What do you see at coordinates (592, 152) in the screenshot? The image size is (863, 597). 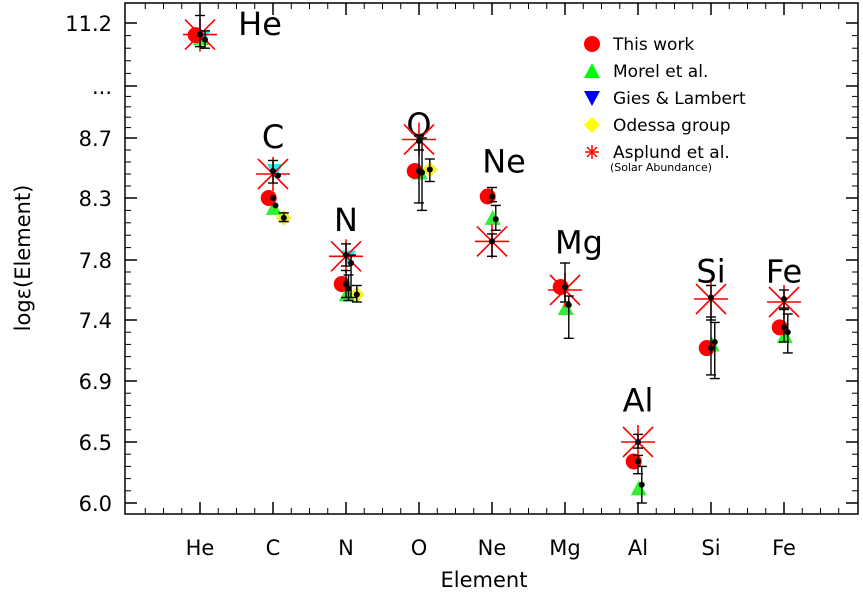 I see `legend-asterisk-stroke` at bounding box center [592, 152].